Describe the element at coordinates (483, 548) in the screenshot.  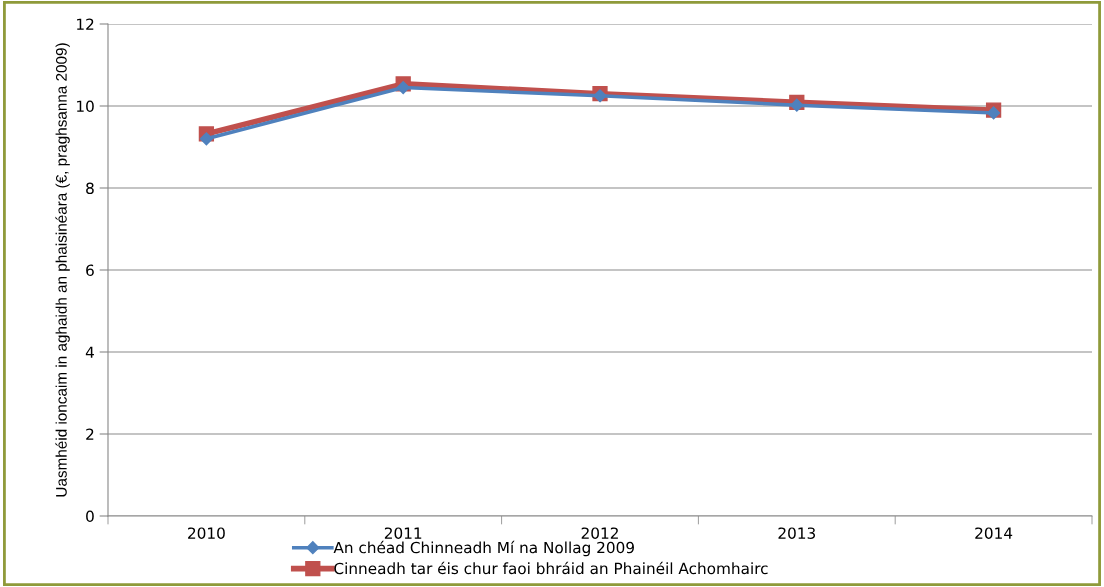
I see `legend-label: An chéad Chinneadh Mí na Nollag 2009` at that location.